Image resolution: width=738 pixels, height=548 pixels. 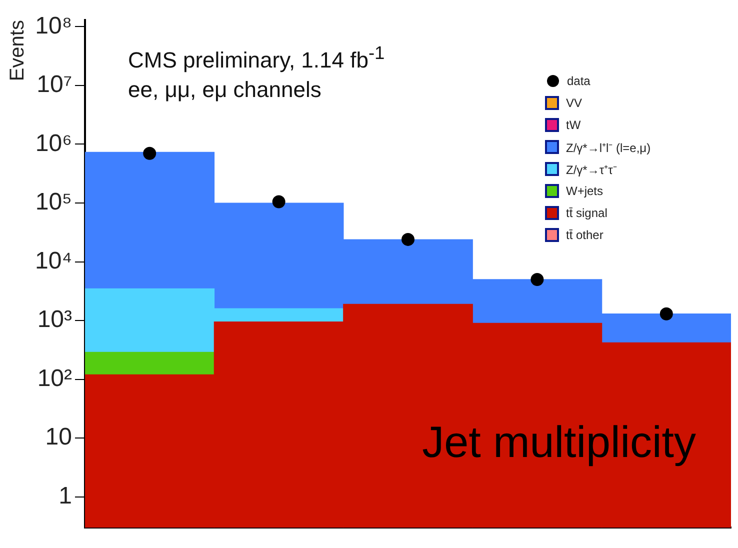 I want to click on legend-label: Z/γ*→l⁺l⁻ (l=e,μ), so click(x=608, y=148).